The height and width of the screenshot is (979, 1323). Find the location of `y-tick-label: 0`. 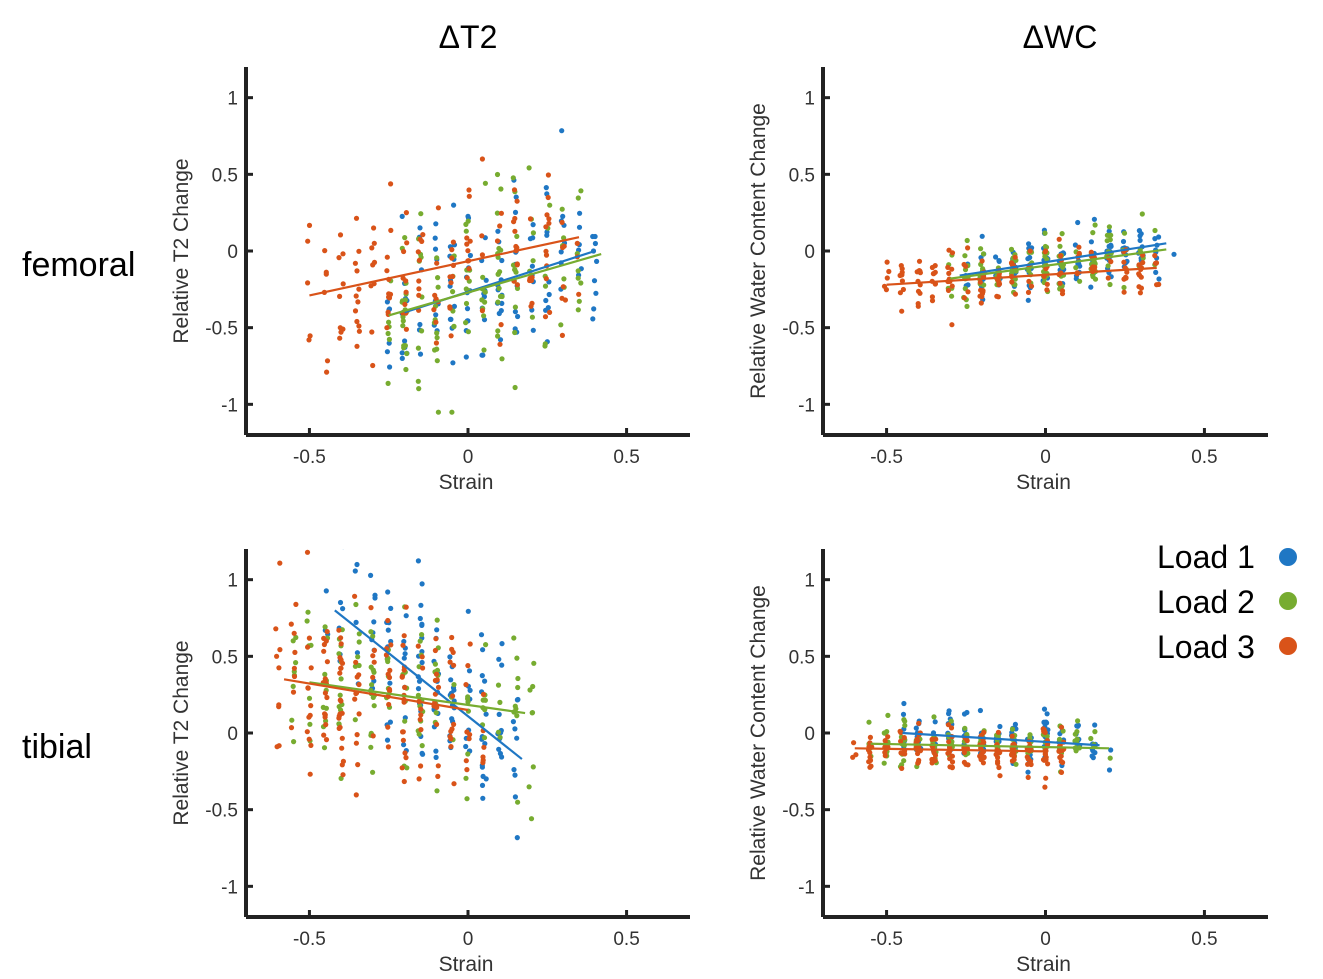

y-tick-label: 0 is located at coordinates (809, 252).